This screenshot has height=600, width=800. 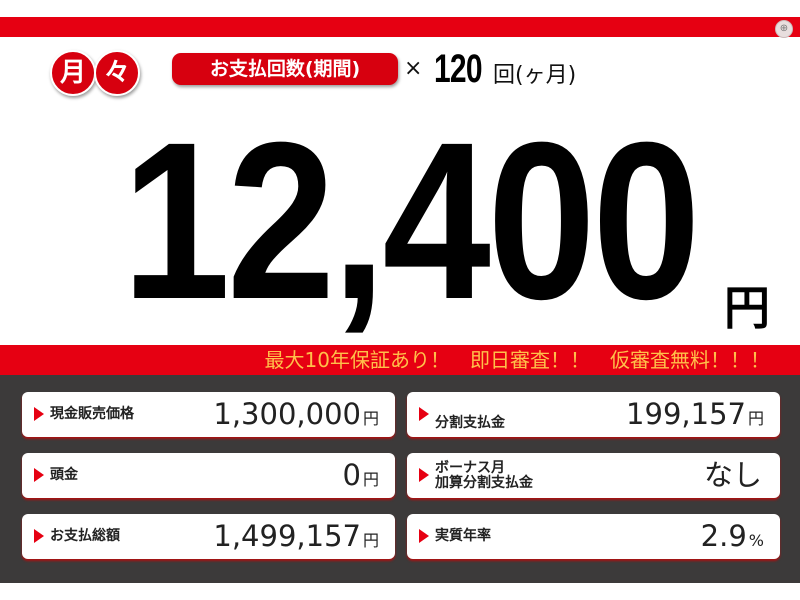 What do you see at coordinates (287, 536) in the screenshot?
I see `value-number: 1,499,157` at bounding box center [287, 536].